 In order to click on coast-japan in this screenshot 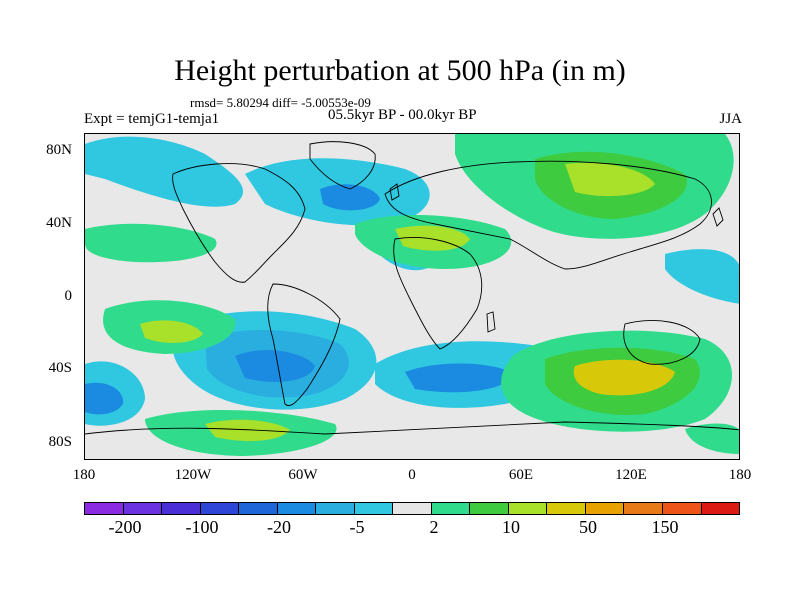, I will do `click(718, 217)`.